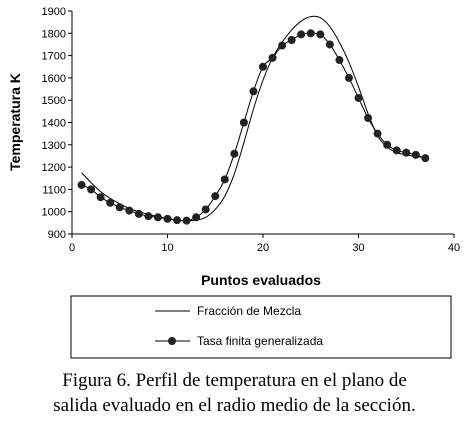 The width and height of the screenshot is (469, 424). I want to click on y-tick-label: 1100, so click(54, 190).